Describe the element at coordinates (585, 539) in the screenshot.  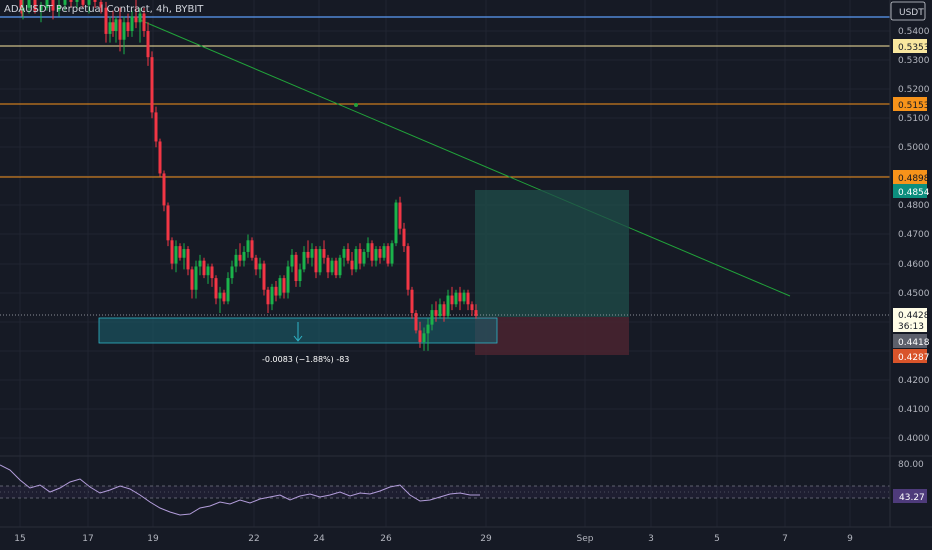
I see `time-tick-label: Sep` at that location.